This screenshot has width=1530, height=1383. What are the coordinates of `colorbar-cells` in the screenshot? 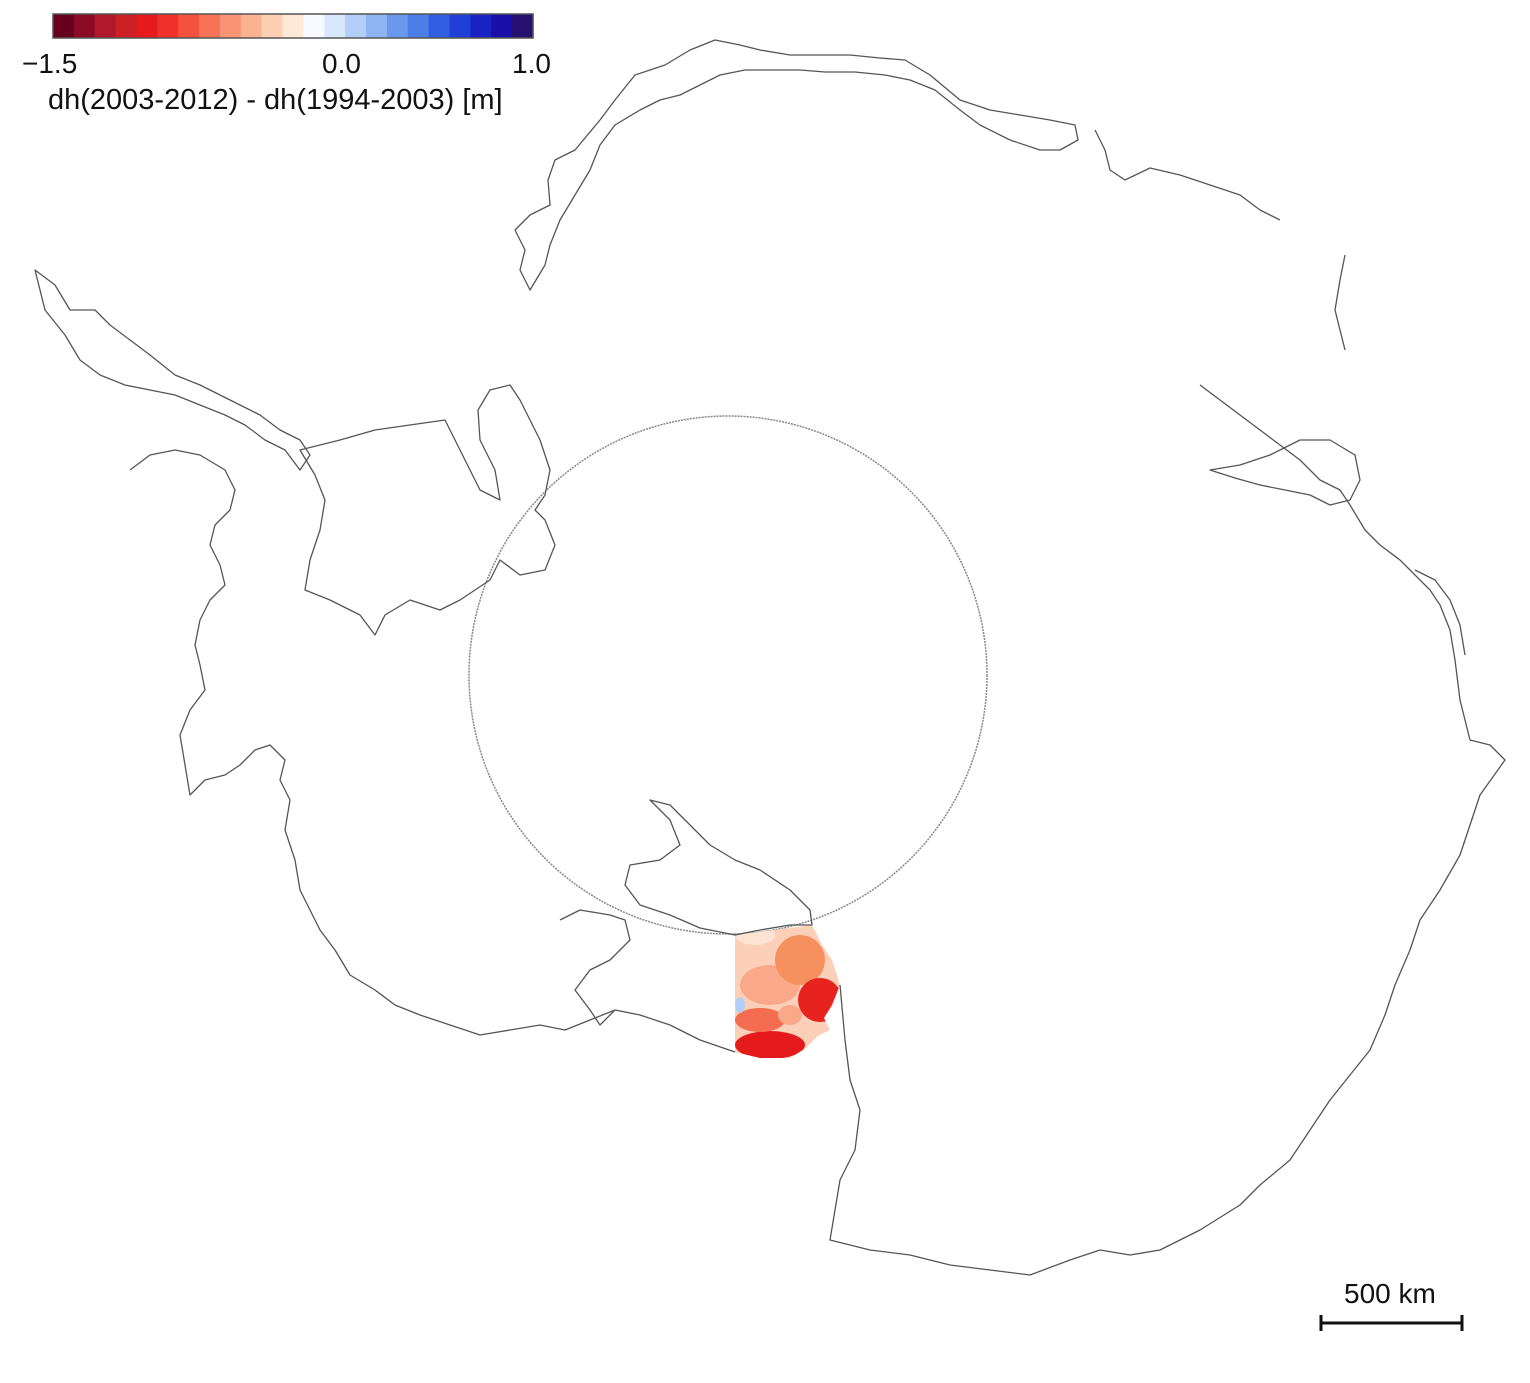 It's located at (293, 26).